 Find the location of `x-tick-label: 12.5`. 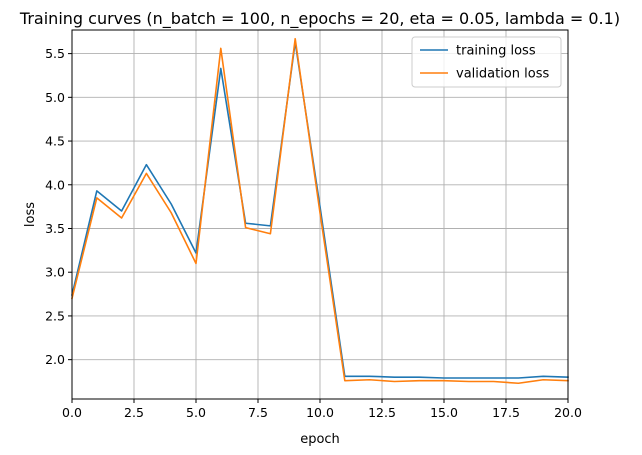

x-tick-label: 12.5 is located at coordinates (382, 412).